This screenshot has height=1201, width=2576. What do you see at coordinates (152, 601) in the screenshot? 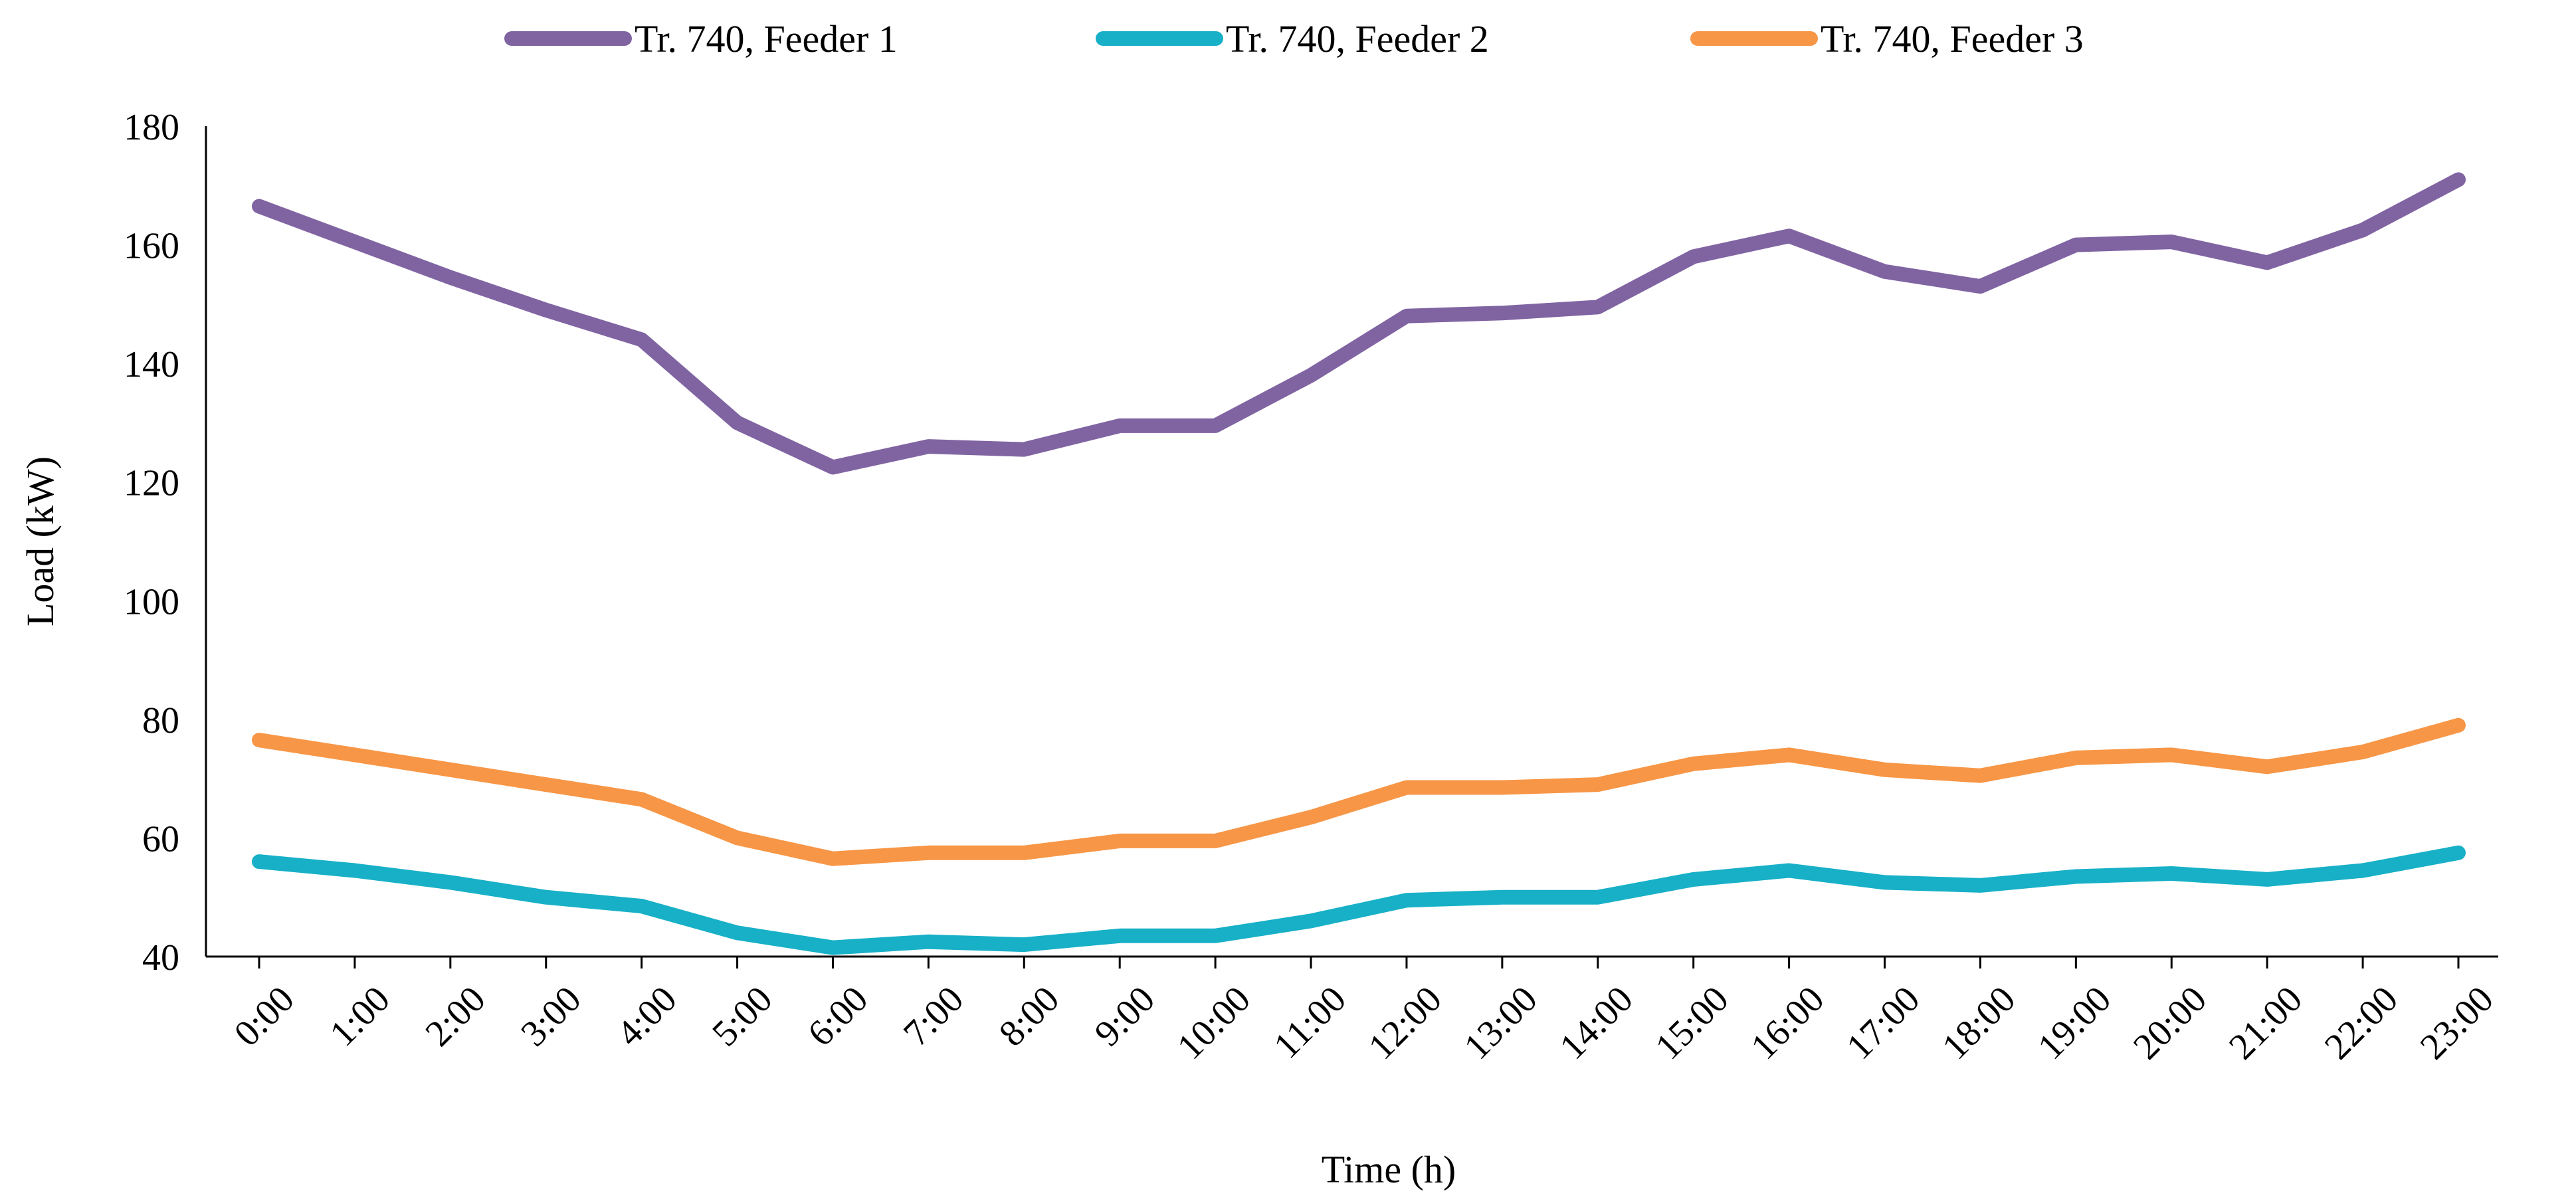
I see `y-tick-label: 100` at bounding box center [152, 601].